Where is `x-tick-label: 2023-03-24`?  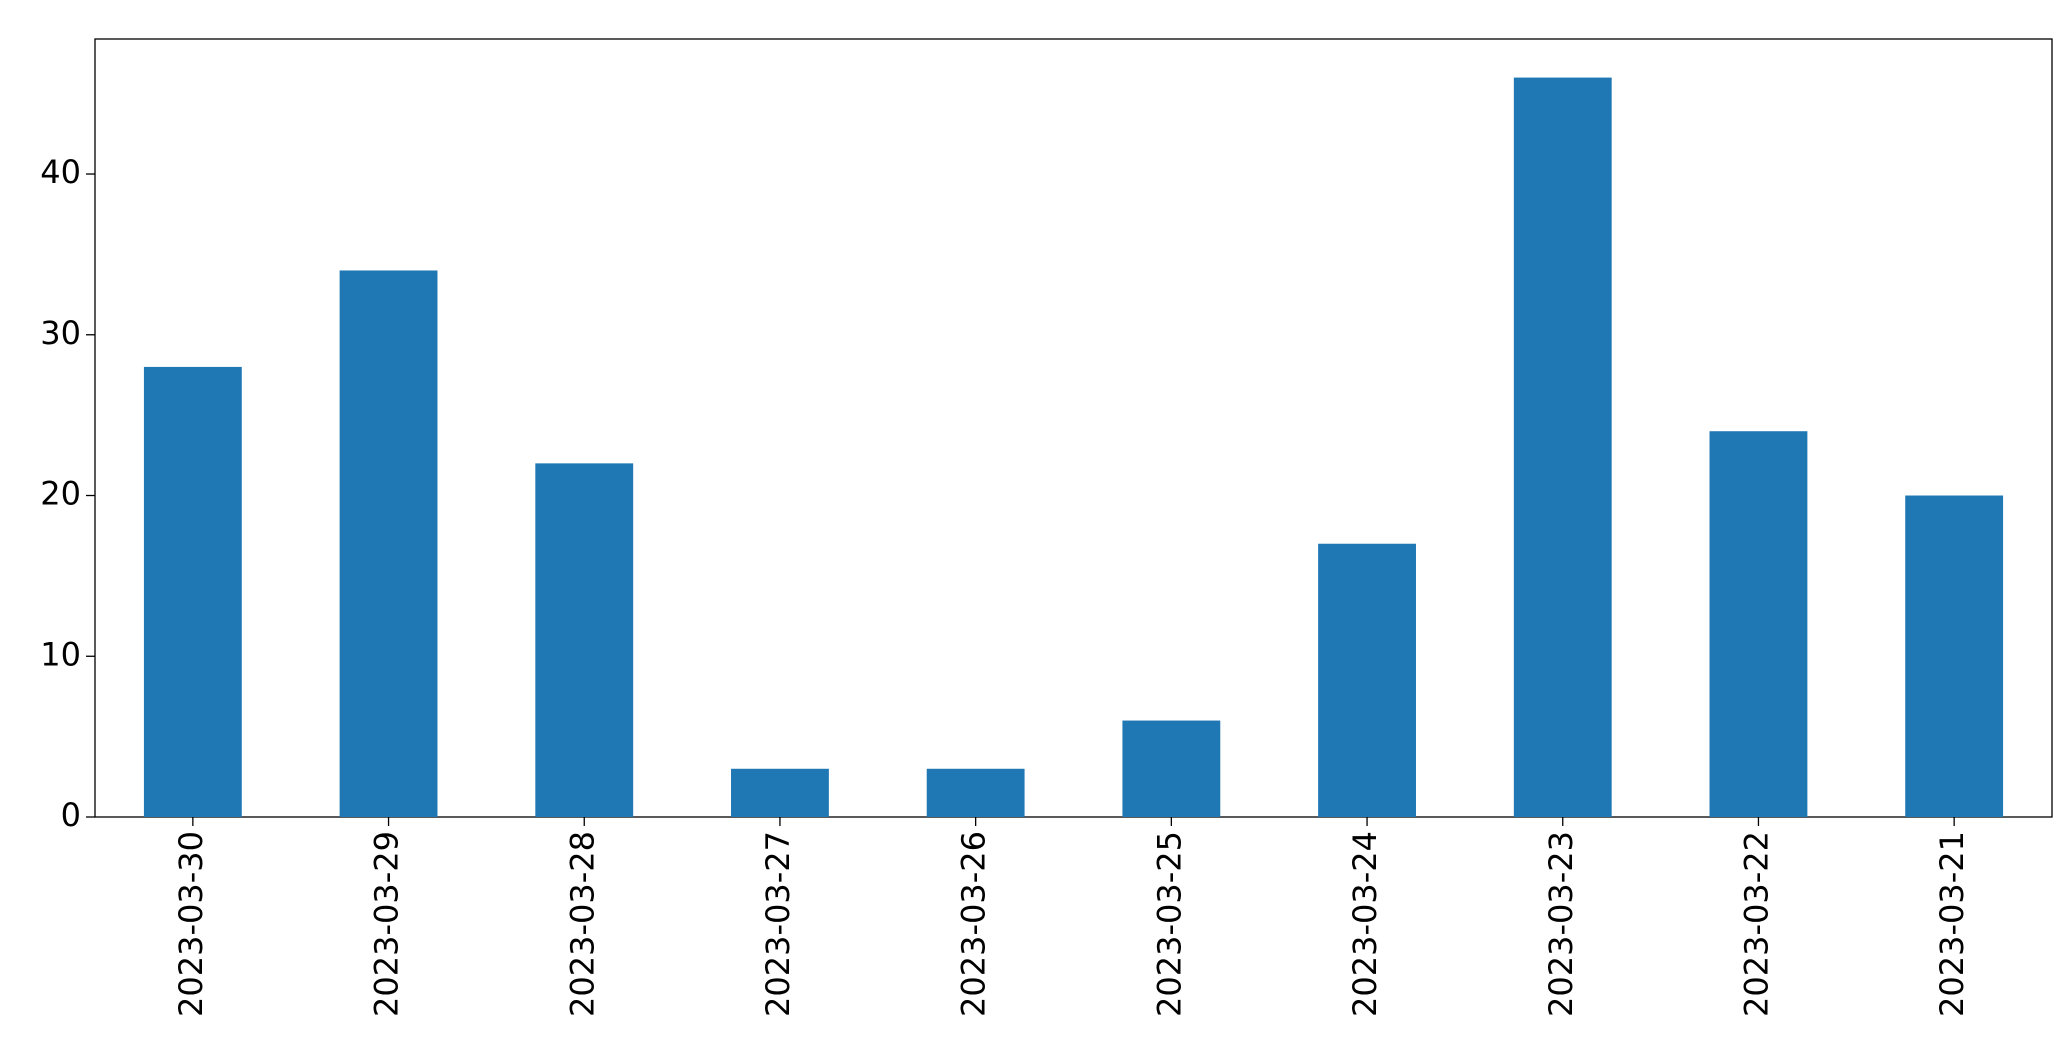
x-tick-label: 2023-03-24 is located at coordinates (1365, 924).